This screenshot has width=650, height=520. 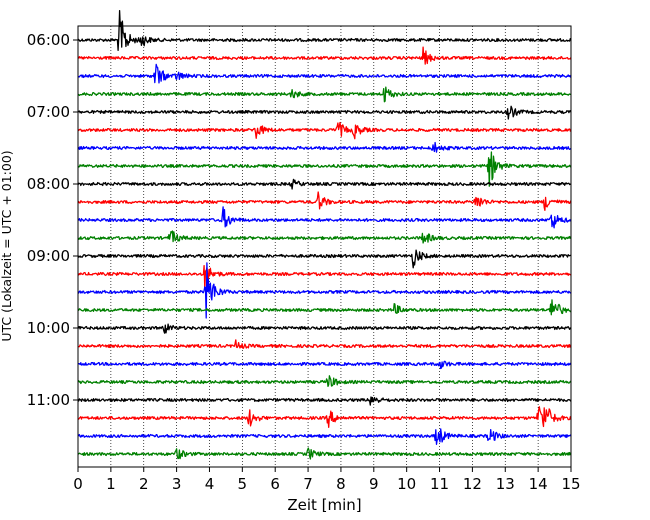 I want to click on x-tick-label: 8, so click(x=341, y=484).